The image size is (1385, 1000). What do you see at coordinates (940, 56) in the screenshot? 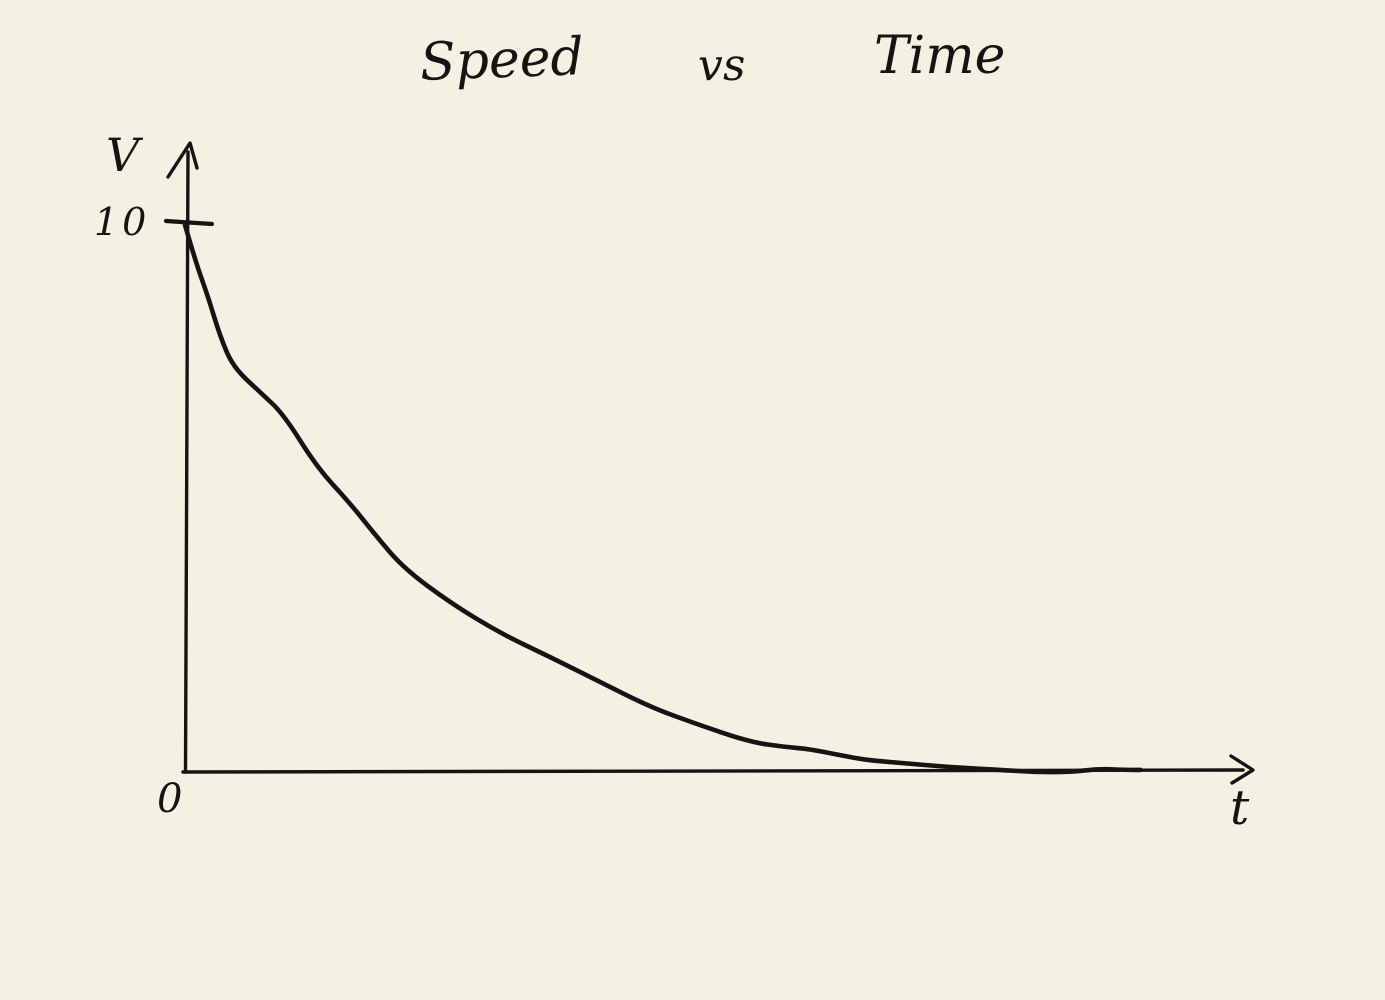
I see `chart-title-time: Time` at bounding box center [940, 56].